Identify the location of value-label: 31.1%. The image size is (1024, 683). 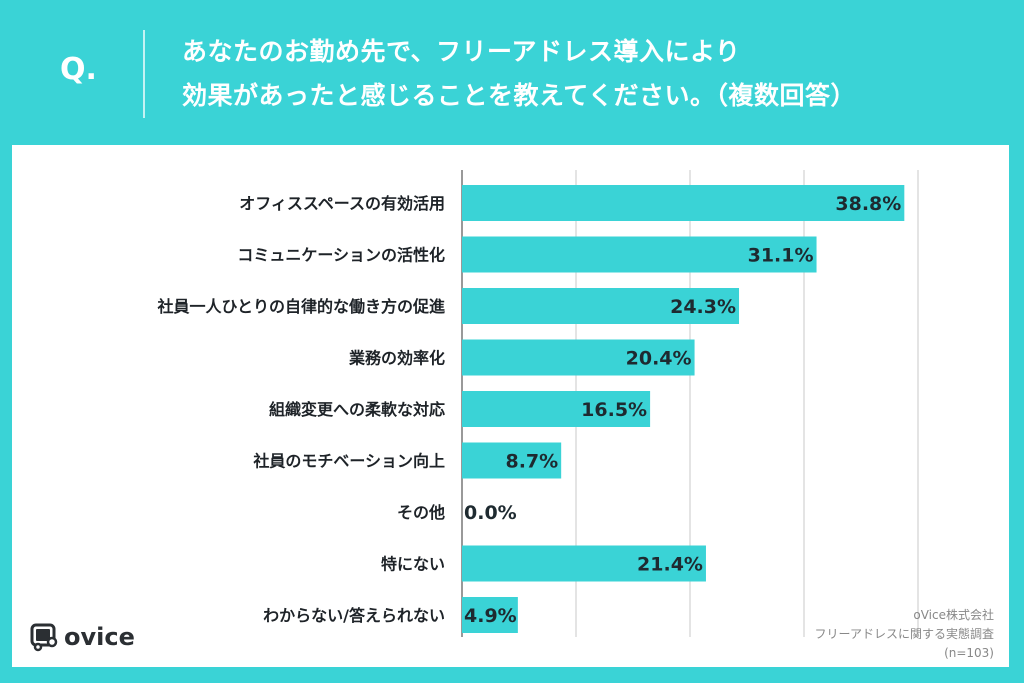
(781, 256).